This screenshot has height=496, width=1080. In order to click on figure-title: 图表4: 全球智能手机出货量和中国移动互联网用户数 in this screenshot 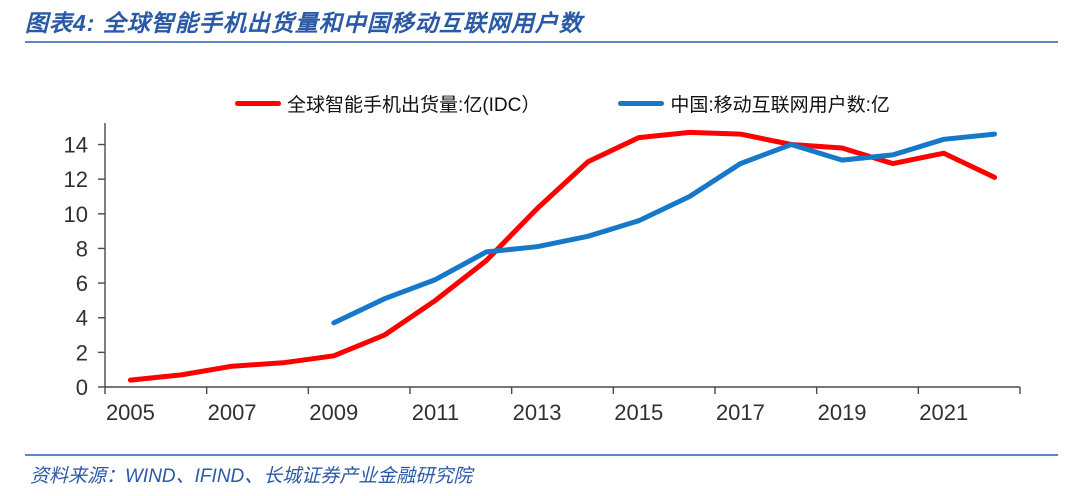, I will do `click(304, 23)`.